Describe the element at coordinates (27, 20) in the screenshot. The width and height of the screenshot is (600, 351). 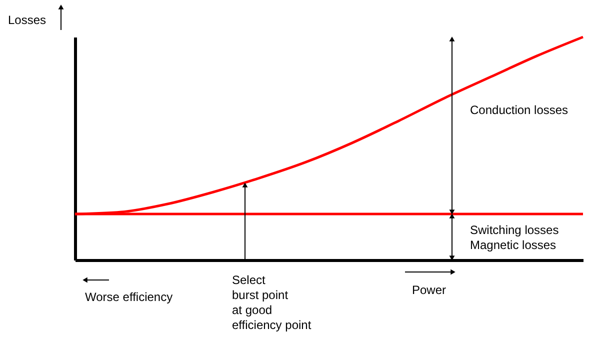
I see `y-axis-title: Losses` at that location.